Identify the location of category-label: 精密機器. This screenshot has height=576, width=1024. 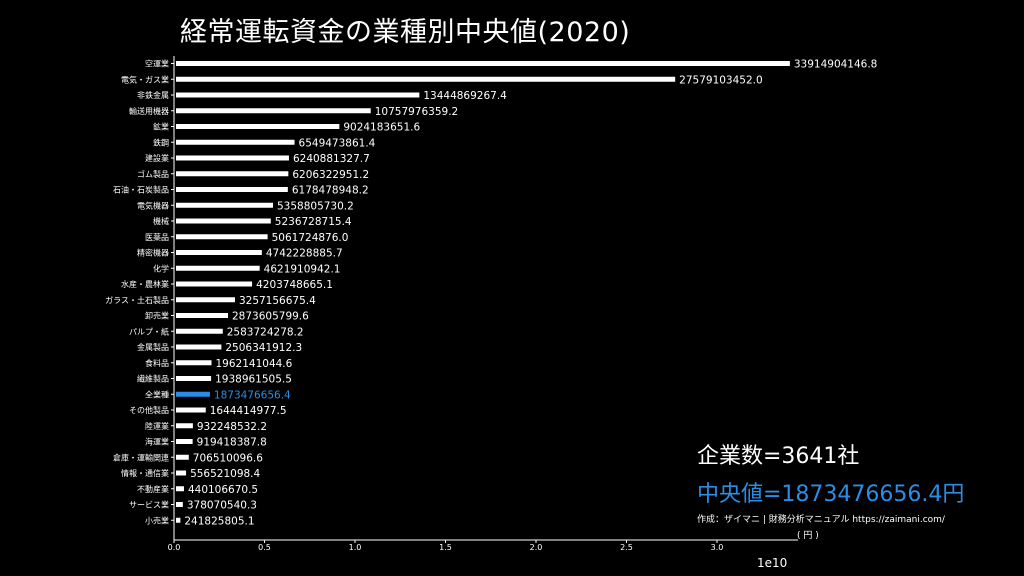
(153, 253).